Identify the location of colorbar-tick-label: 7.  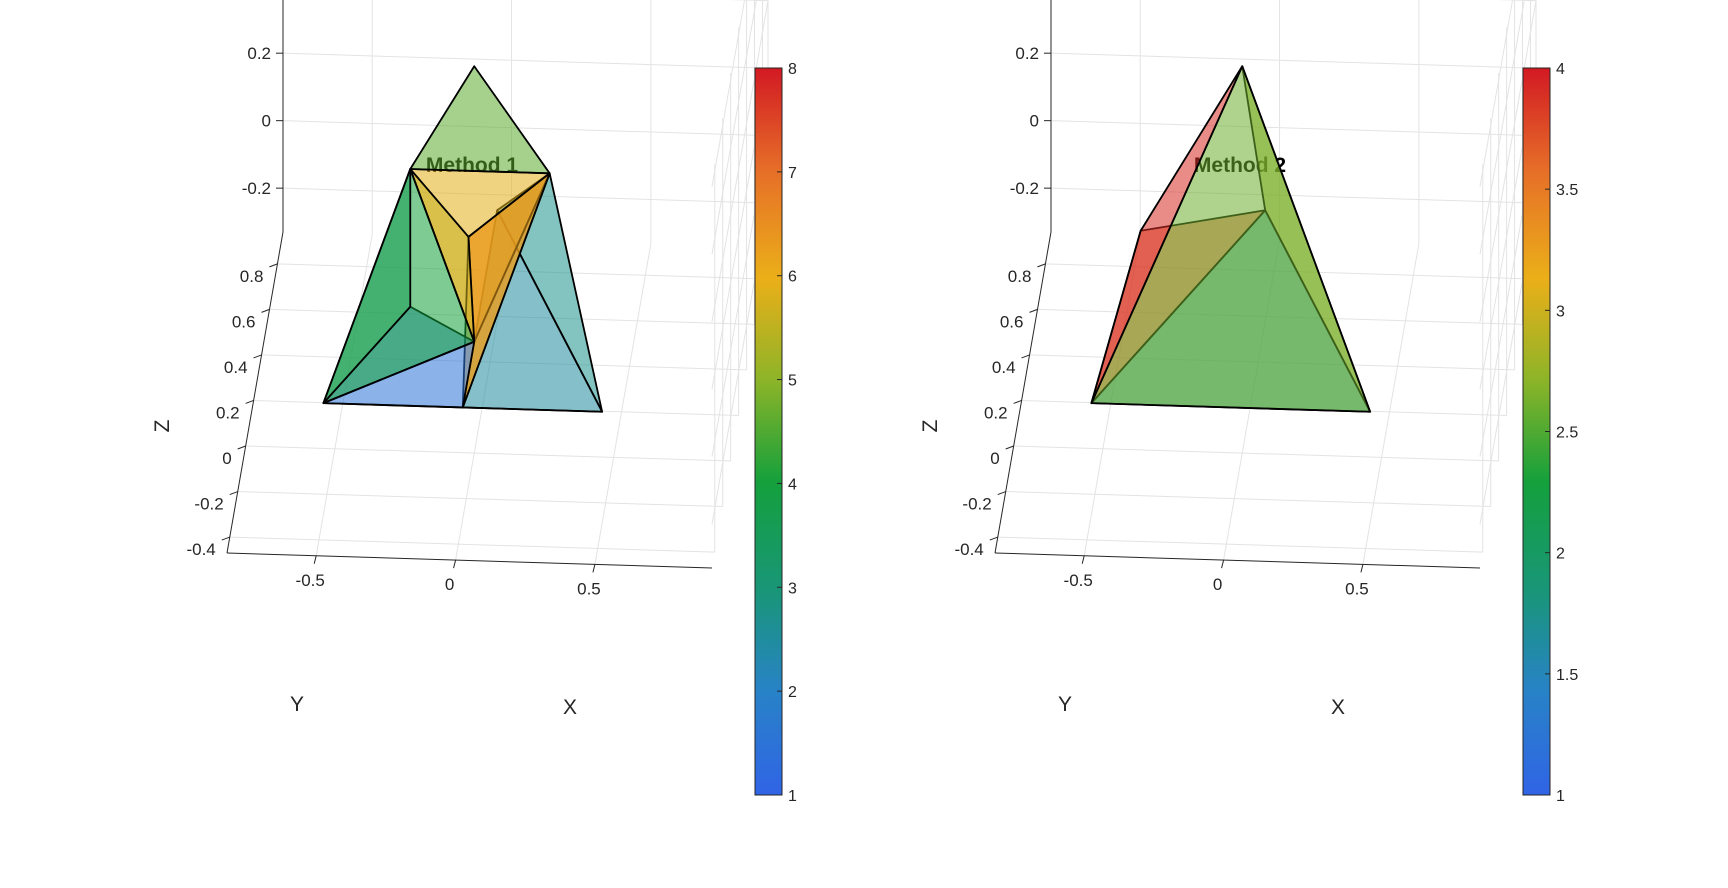
(792, 173).